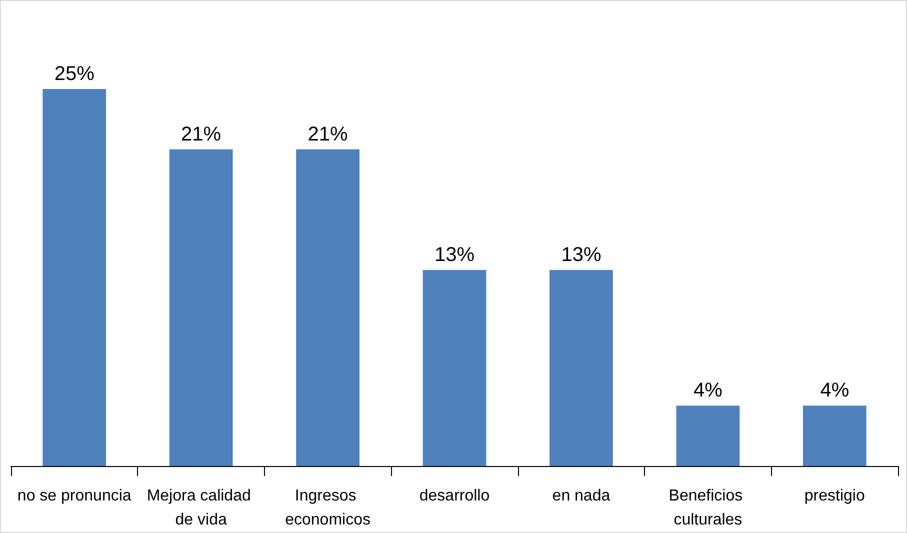  Describe the element at coordinates (454, 496) in the screenshot. I see `x-tick-label: desarrollo` at that location.